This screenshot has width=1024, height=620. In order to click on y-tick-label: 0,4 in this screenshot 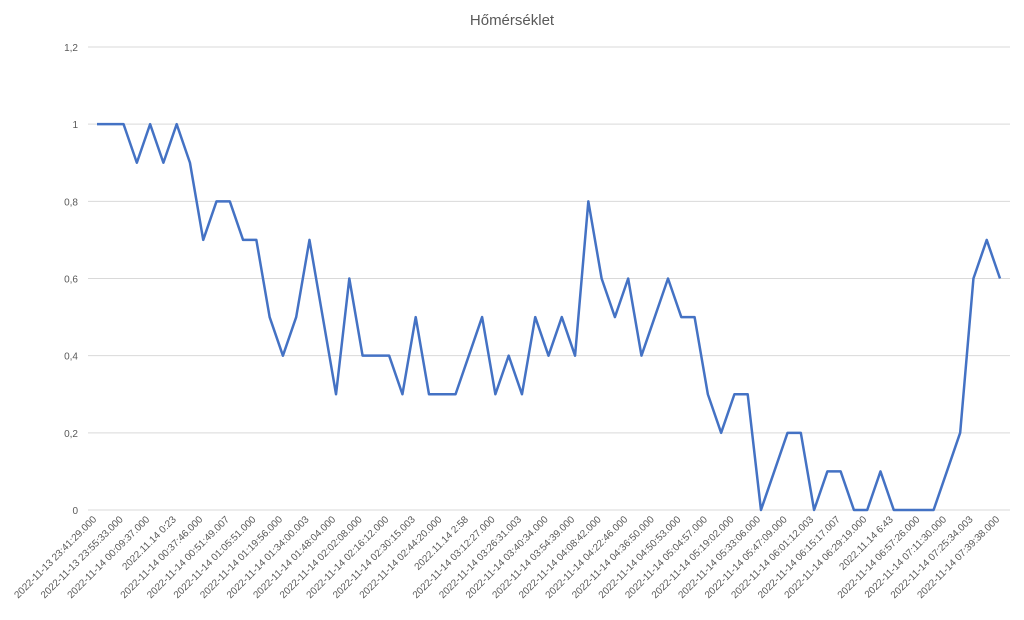, I will do `click(71, 357)`.